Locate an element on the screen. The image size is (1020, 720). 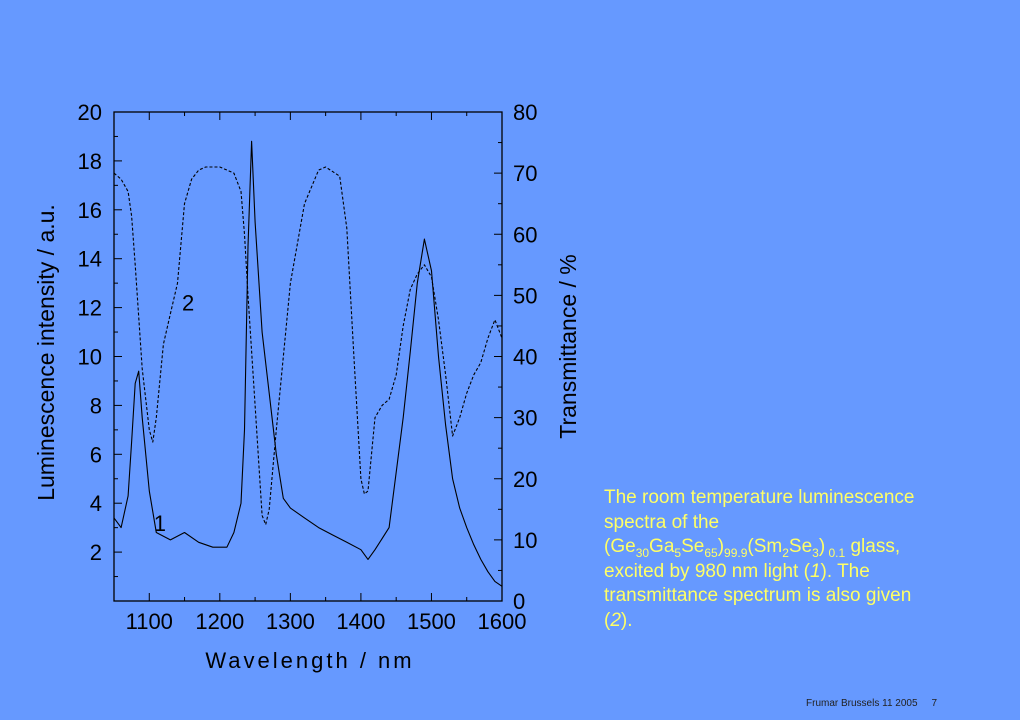
caption-line: The room temperature luminescence is located at coordinates (759, 497).